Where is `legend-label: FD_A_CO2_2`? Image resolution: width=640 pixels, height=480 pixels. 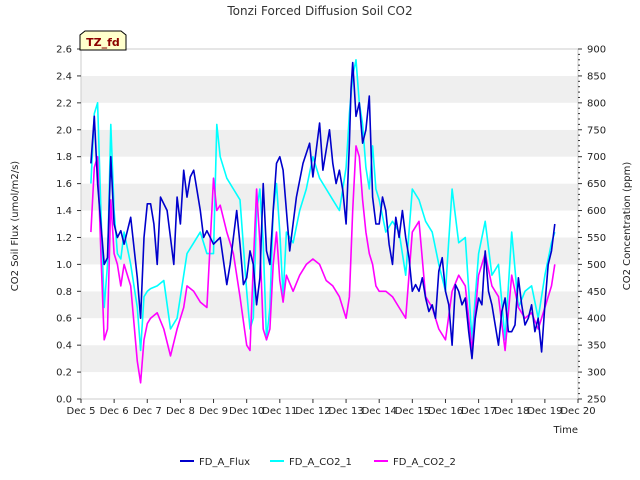 legend-label: FD_A_CO2_2 is located at coordinates (424, 462).